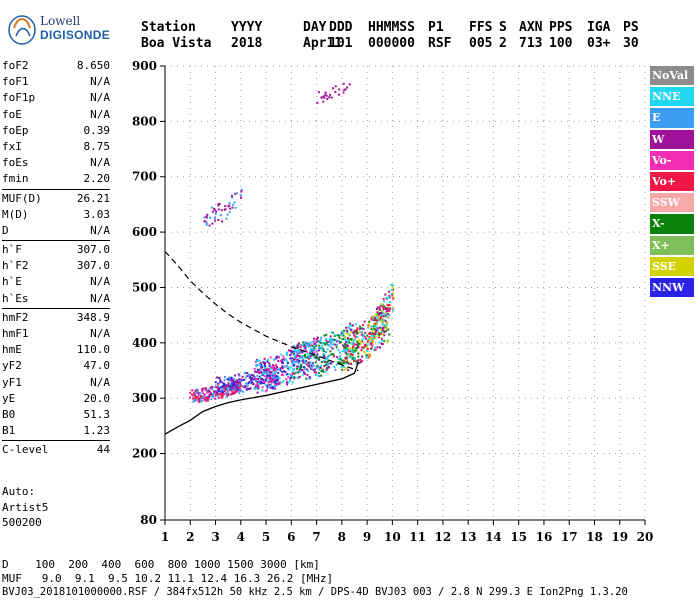  Describe the element at coordinates (261, 311) in the screenshot. I see `muf-curve` at that location.